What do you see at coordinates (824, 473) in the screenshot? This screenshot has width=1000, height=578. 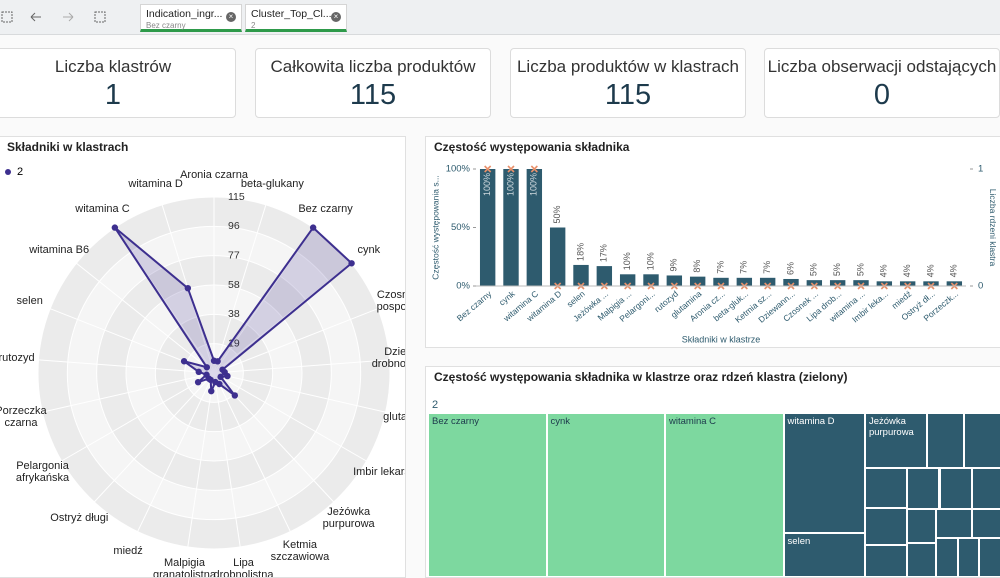 I see `treemap-cell: witamina D` at bounding box center [824, 473].